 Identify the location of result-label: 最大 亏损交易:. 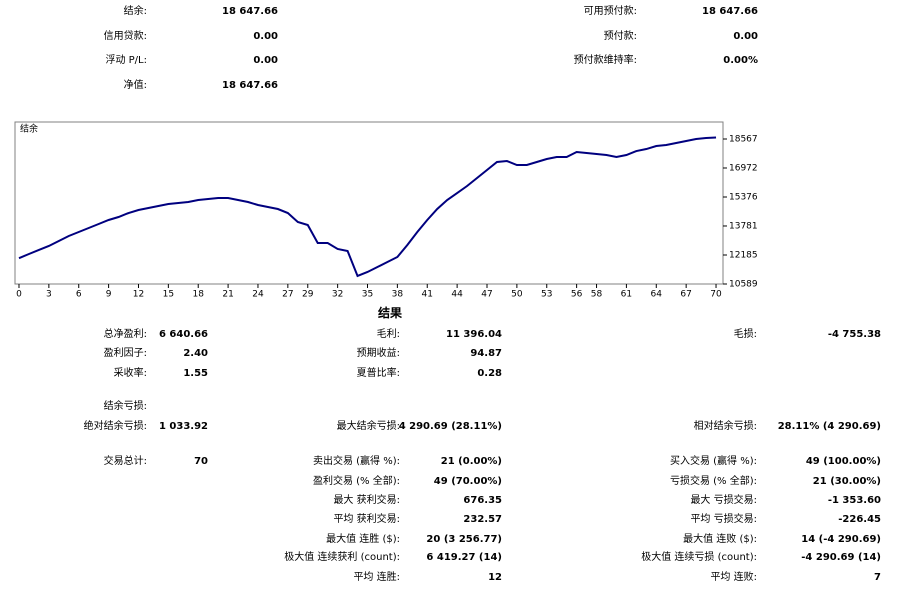
(723, 500).